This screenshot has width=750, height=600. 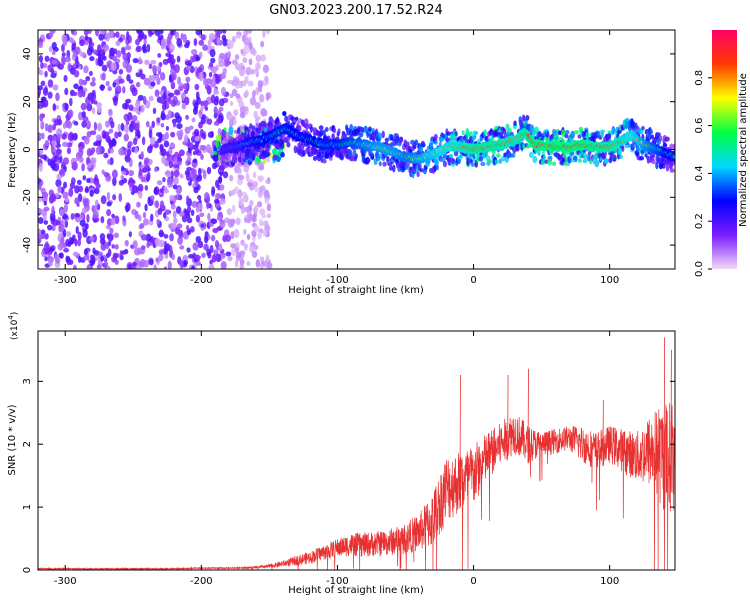 I want to click on snr-scale-label: (x104), so click(x=13, y=326).